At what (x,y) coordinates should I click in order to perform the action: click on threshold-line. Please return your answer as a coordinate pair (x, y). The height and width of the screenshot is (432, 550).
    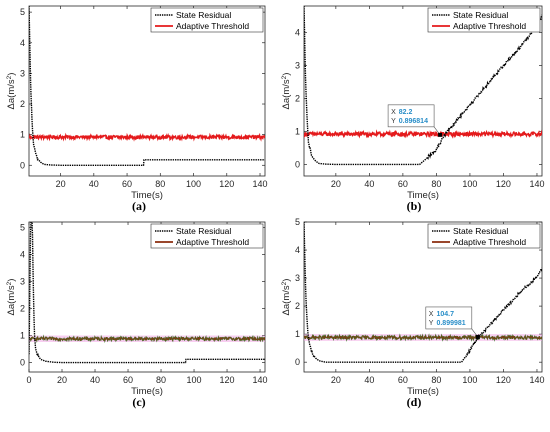
    Looking at the image, I should click on (147, 137).